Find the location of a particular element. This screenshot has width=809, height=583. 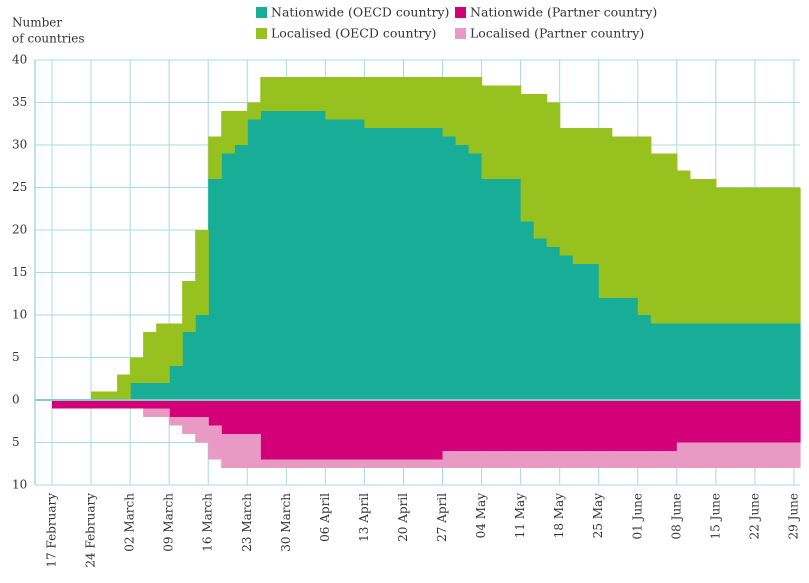

y-tick-label: 40 is located at coordinates (19, 60).